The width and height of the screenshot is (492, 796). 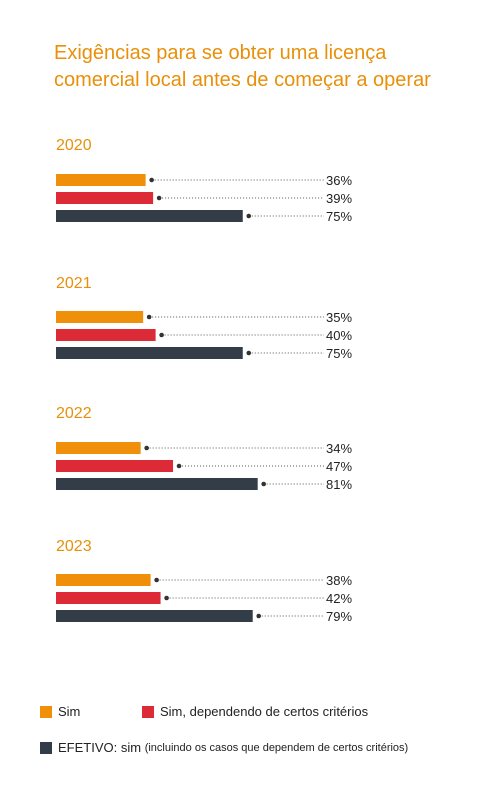 What do you see at coordinates (101, 180) in the screenshot?
I see `bar-2020-sim` at bounding box center [101, 180].